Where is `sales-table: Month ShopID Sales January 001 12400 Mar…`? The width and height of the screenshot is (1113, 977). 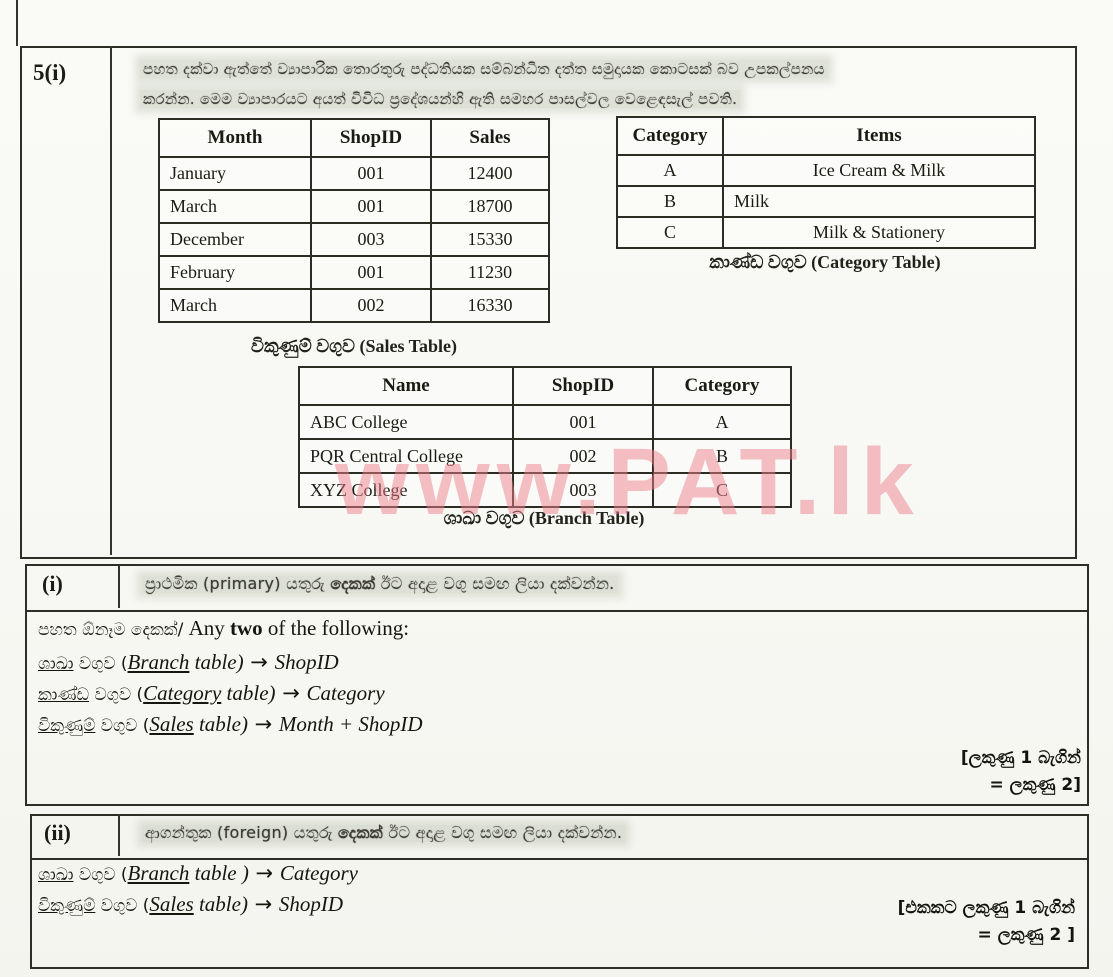
sales-table: Month ShopID Sales January 001 12400 Mar… is located at coordinates (354, 220).